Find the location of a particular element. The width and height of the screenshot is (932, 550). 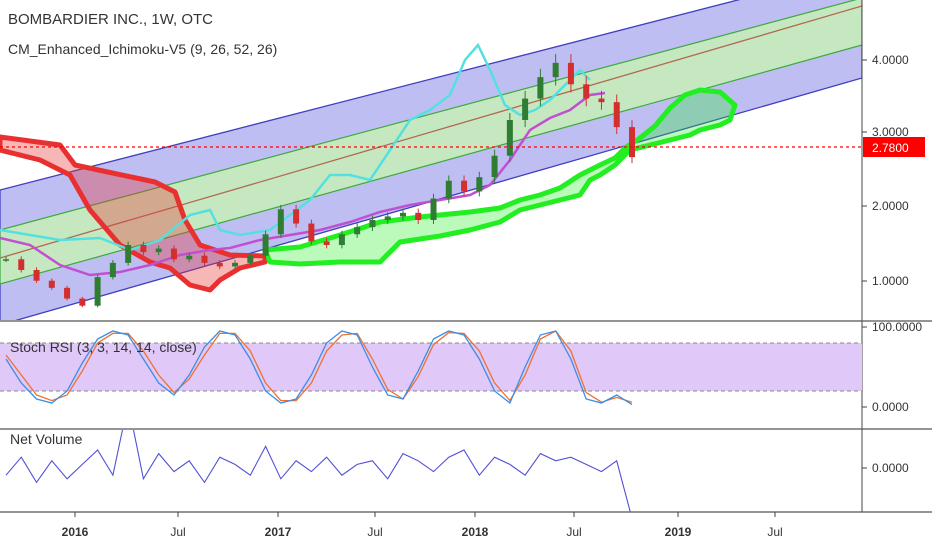

price-tick: 2.0000 is located at coordinates (890, 206).